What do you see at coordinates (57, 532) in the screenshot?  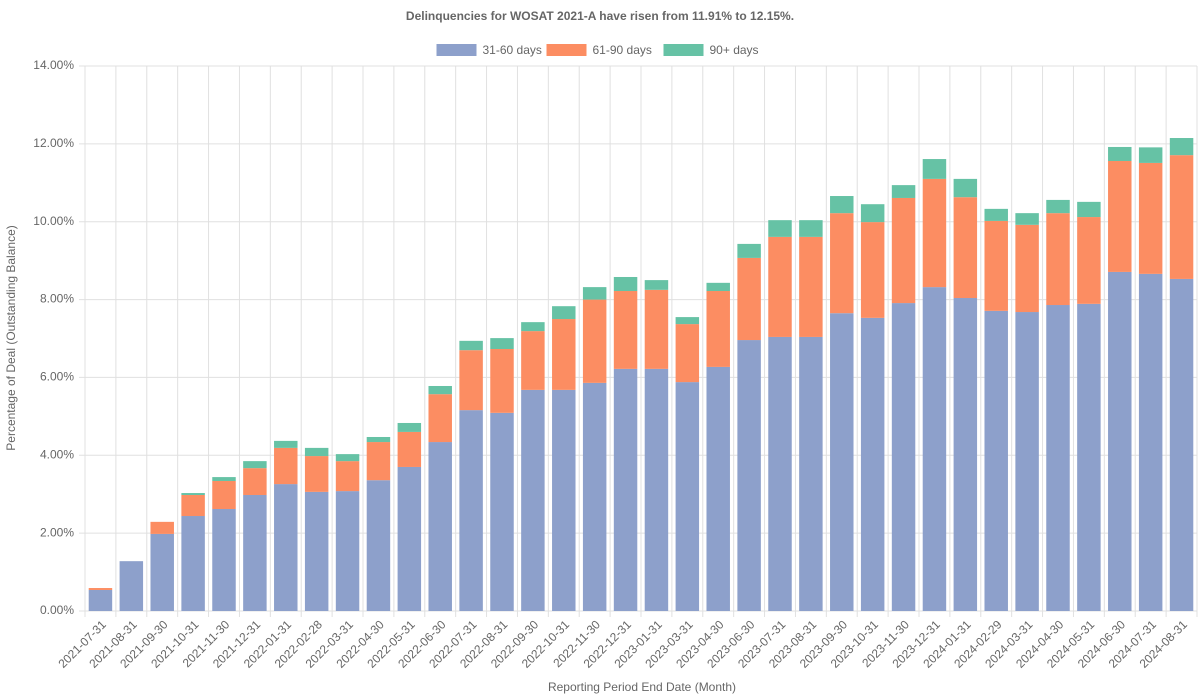 I see `y-tick-label: 2.00%` at bounding box center [57, 532].